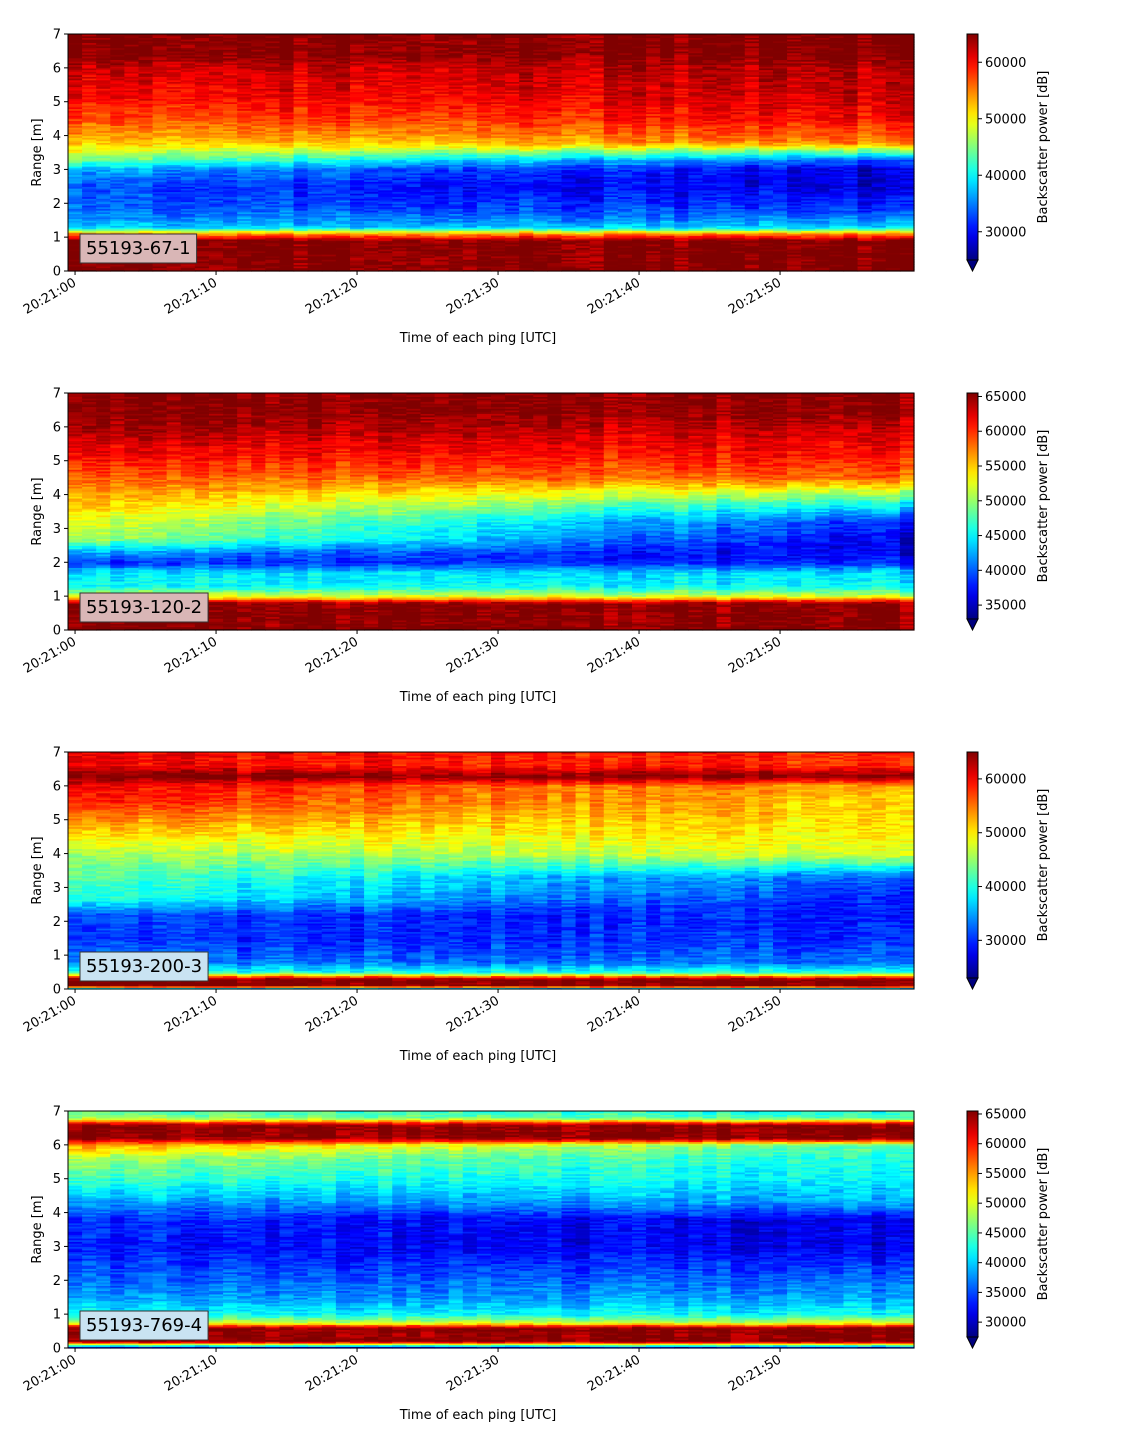 The width and height of the screenshot is (1140, 1436). I want to click on panel-tag-text: 55193-67-1, so click(138, 248).